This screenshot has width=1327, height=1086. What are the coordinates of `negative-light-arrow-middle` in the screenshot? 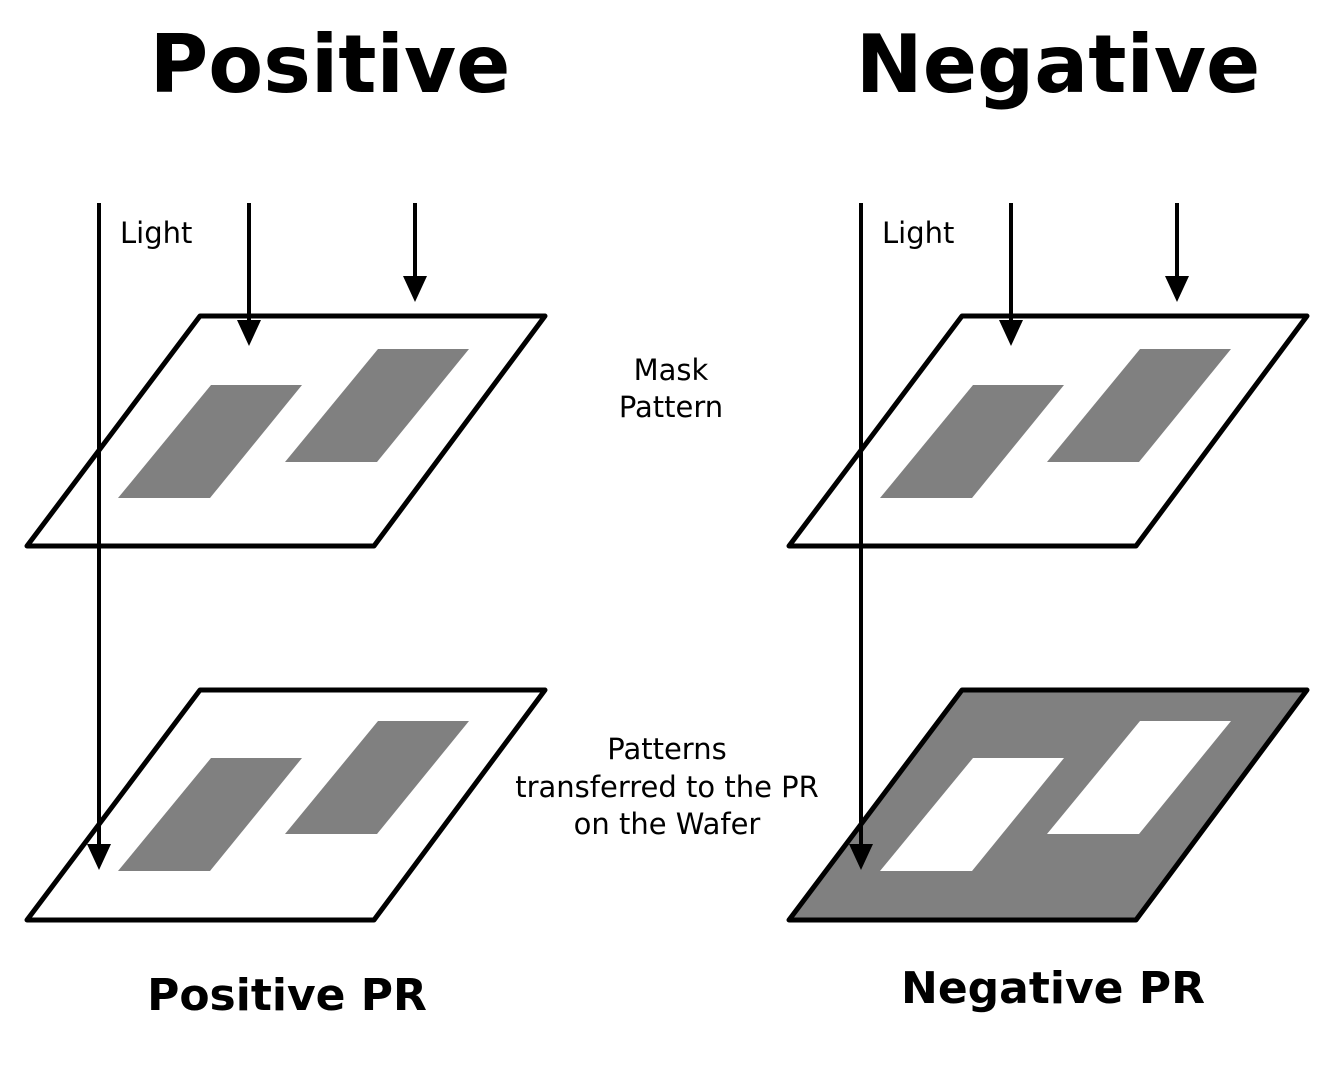 It's located at (1011, 274).